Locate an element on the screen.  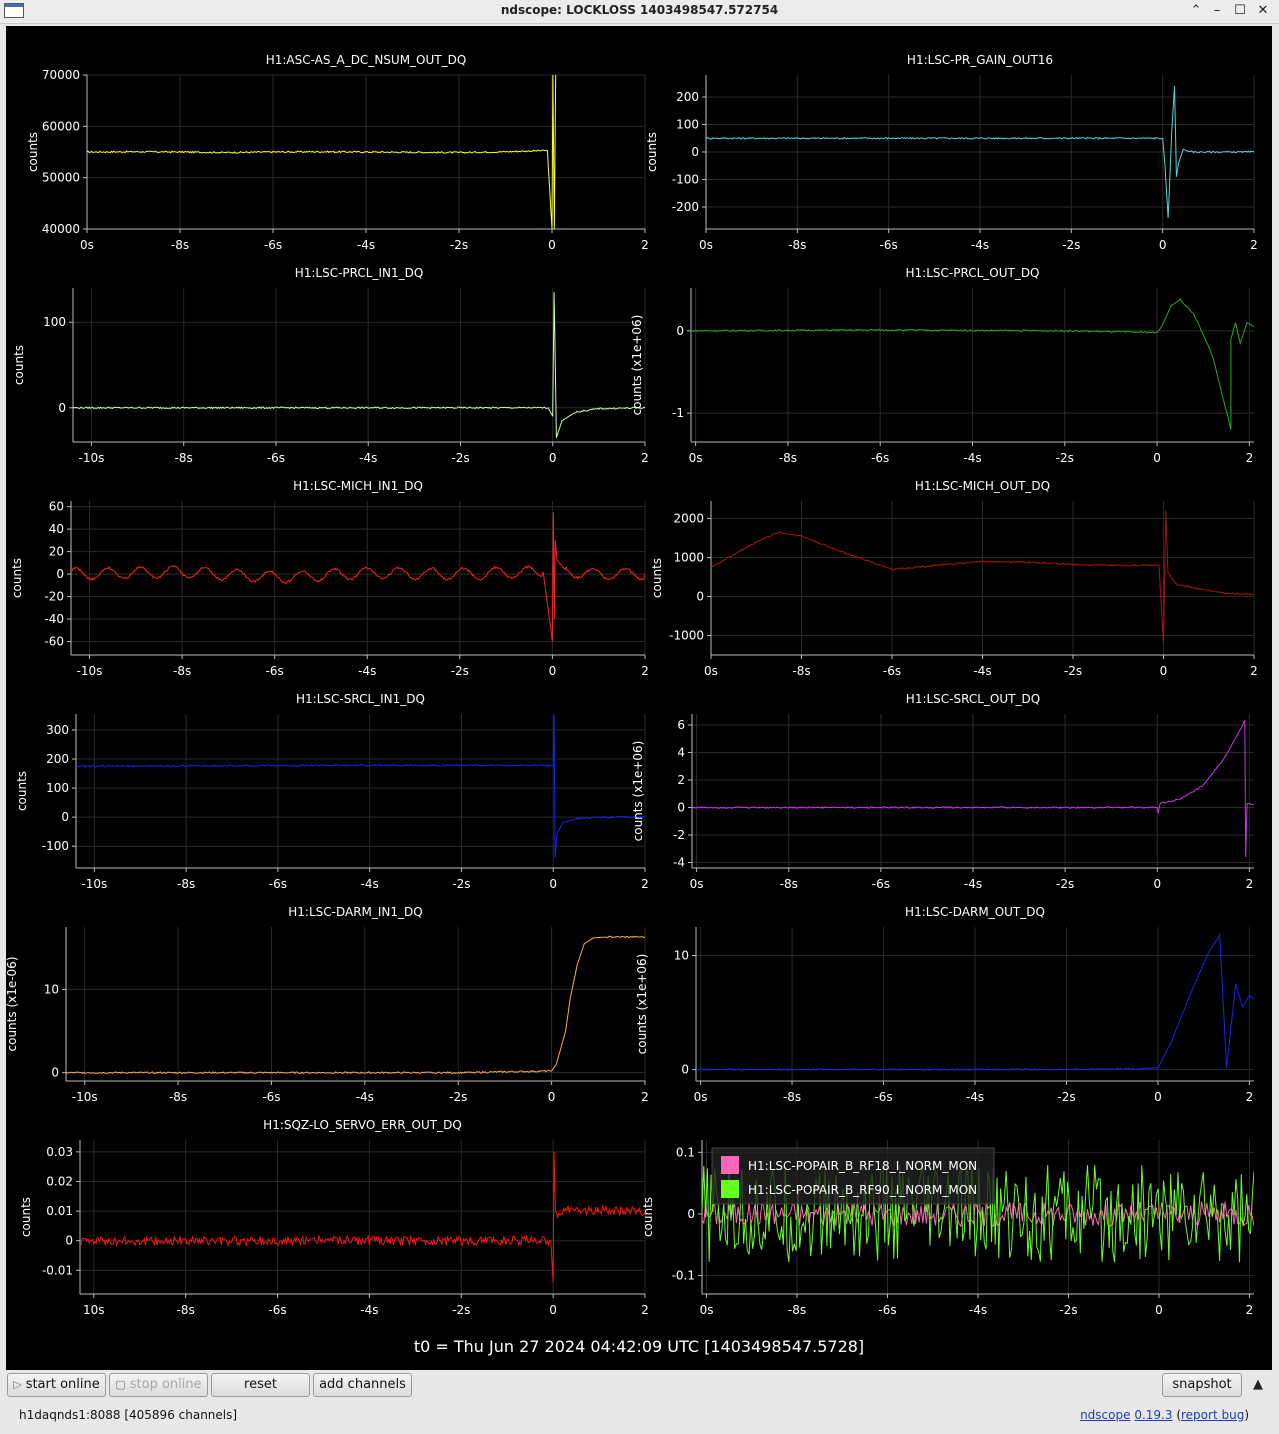
y-tick-label: -200 is located at coordinates (685, 207).